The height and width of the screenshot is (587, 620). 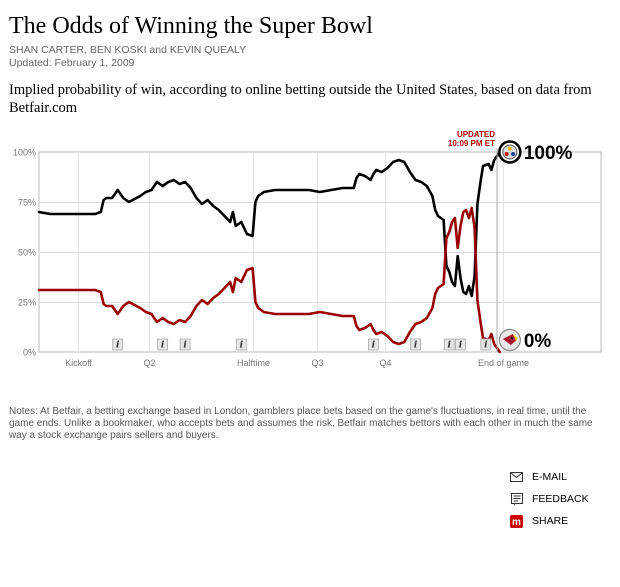 What do you see at coordinates (503, 363) in the screenshot?
I see `x-tick-label: End of game` at bounding box center [503, 363].